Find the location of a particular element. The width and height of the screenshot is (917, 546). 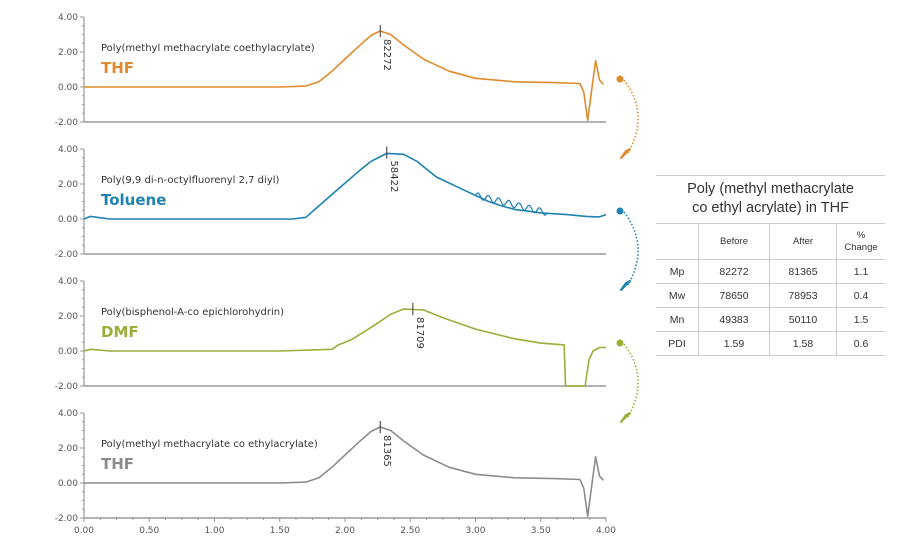

table-header-after: After is located at coordinates (803, 241).